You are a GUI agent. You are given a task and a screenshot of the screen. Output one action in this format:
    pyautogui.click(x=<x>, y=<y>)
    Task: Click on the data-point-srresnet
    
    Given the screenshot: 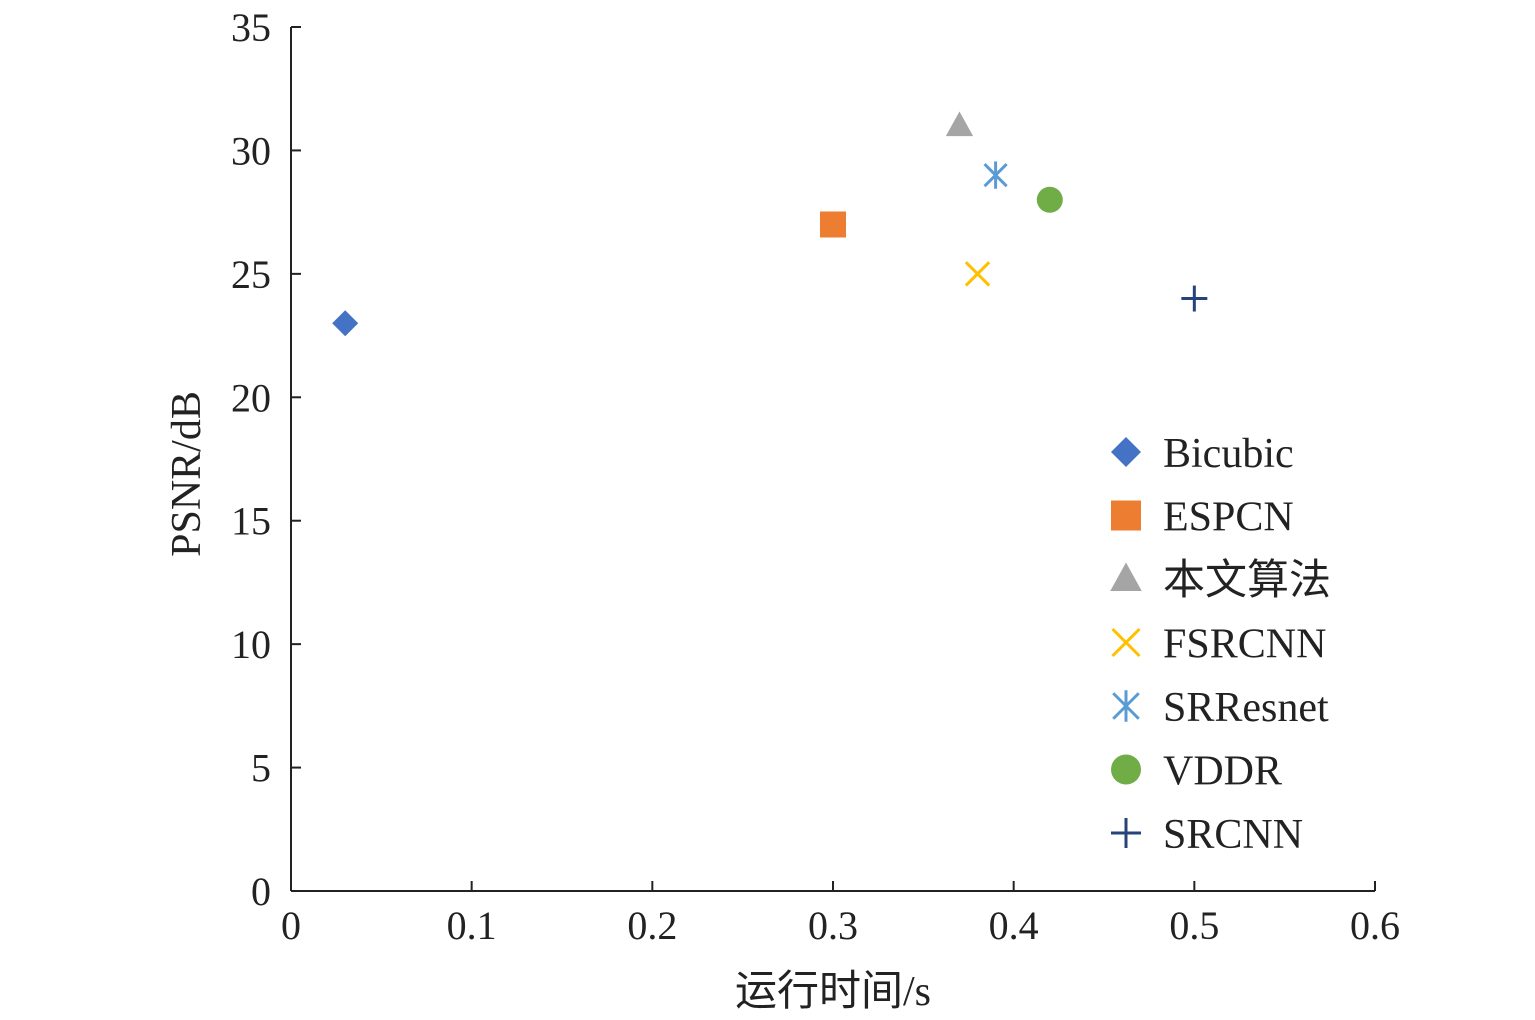 What is the action you would take?
    pyautogui.click(x=995, y=175)
    